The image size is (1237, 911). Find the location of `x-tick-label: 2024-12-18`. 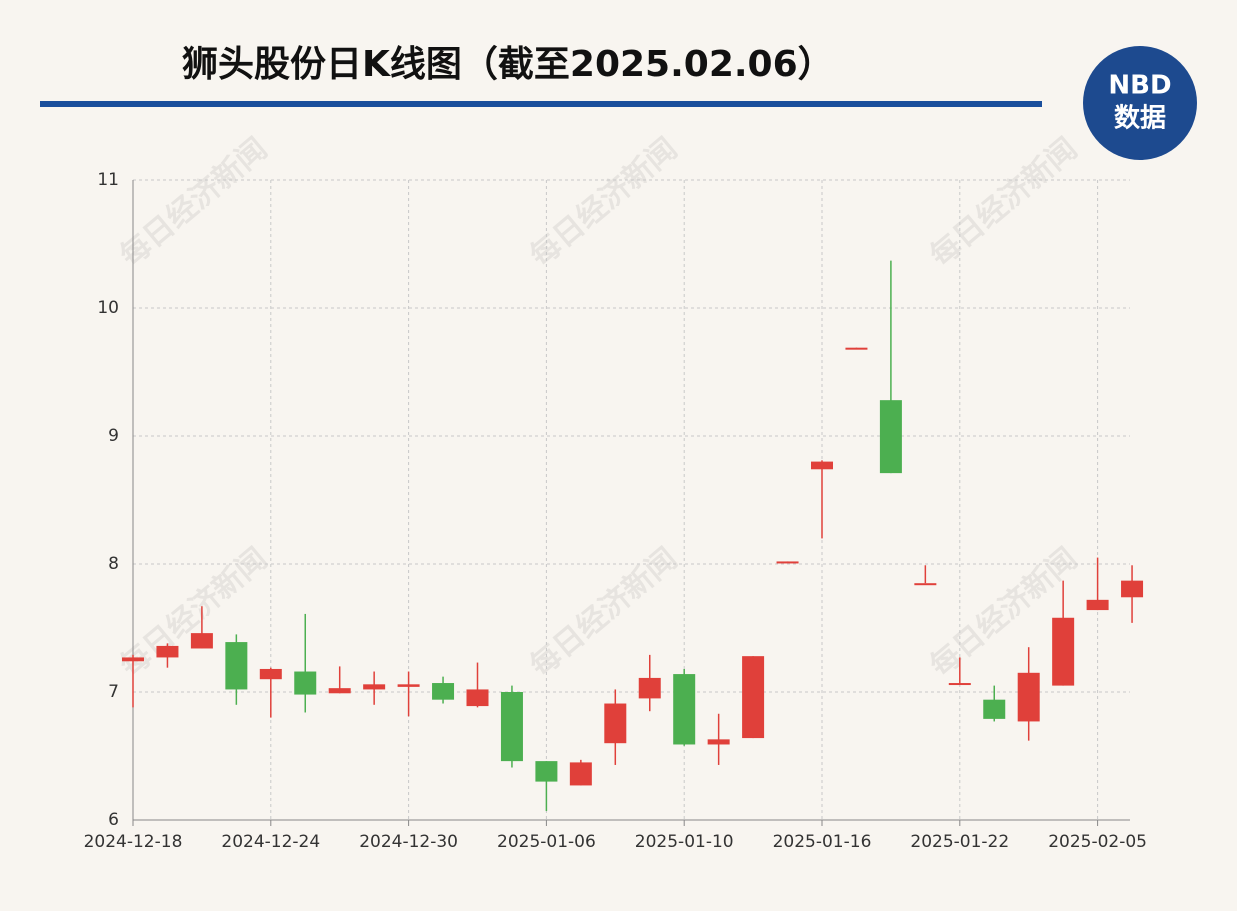

x-tick-label: 2024-12-18 is located at coordinates (133, 842).